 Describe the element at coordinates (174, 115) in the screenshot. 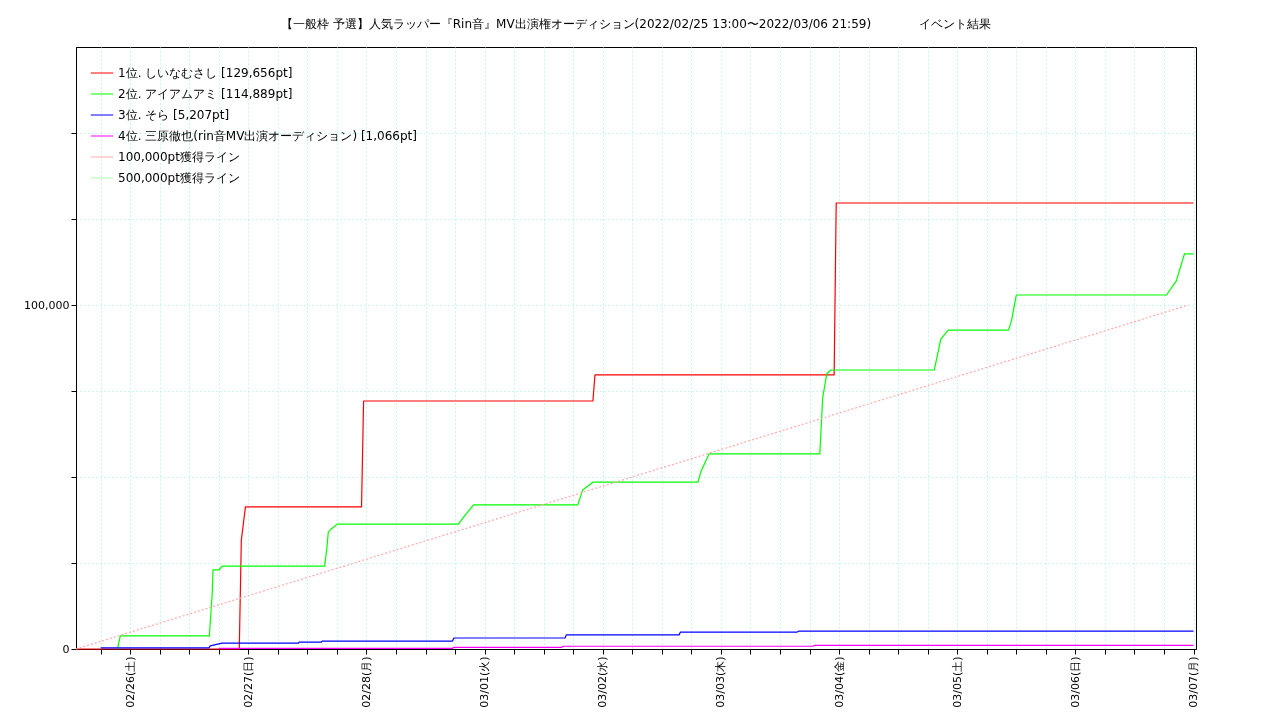

I see `legend-label: 3位. そら [5,207pt]` at that location.